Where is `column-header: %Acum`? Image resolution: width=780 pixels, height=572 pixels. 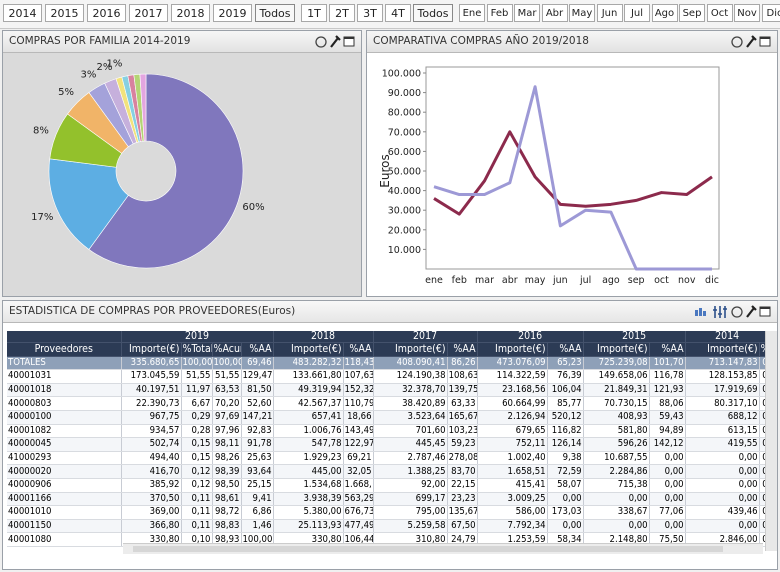
column-header: %Acum is located at coordinates (227, 349).